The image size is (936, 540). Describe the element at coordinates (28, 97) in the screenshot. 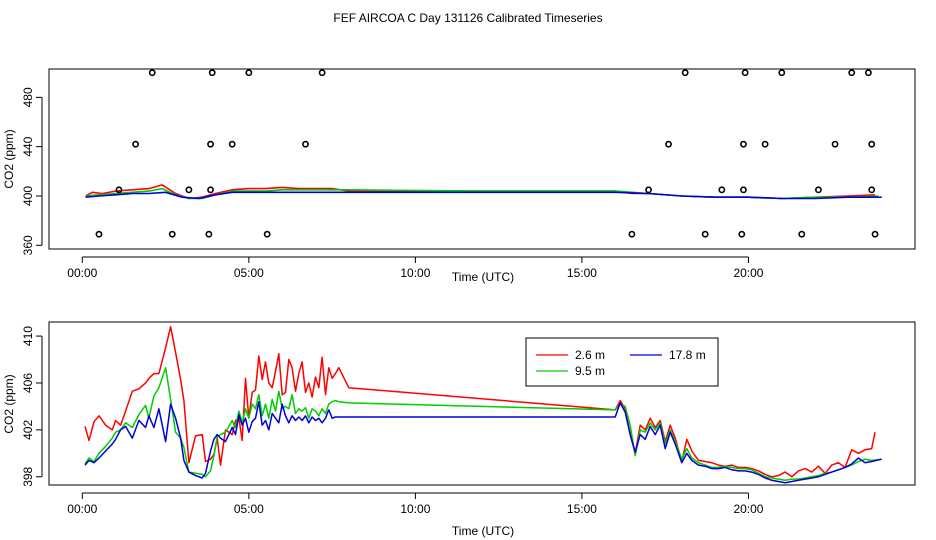

I see `top-y-tick-label: 480` at that location.